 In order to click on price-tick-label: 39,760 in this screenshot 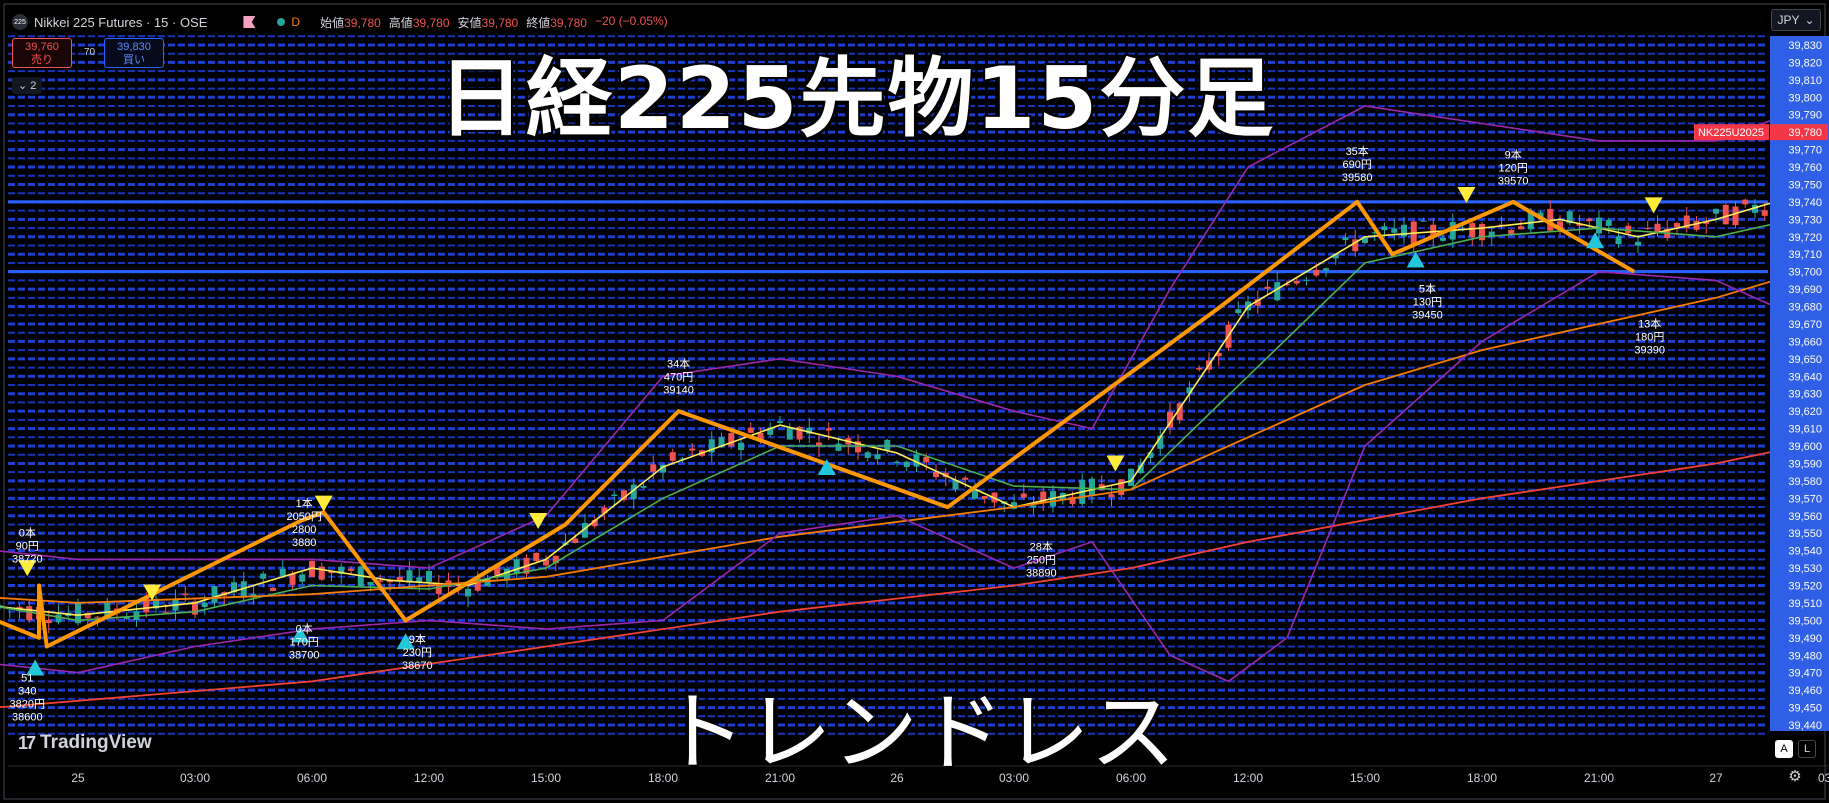, I will do `click(1805, 168)`.